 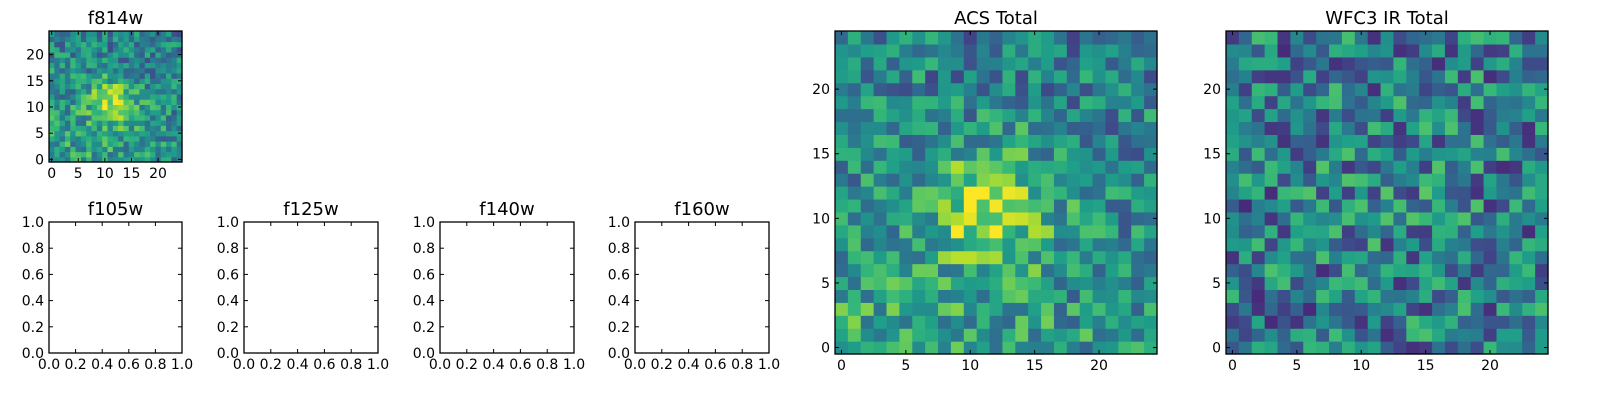 I want to click on x-tick-label: 0.8, so click(x=155, y=365).